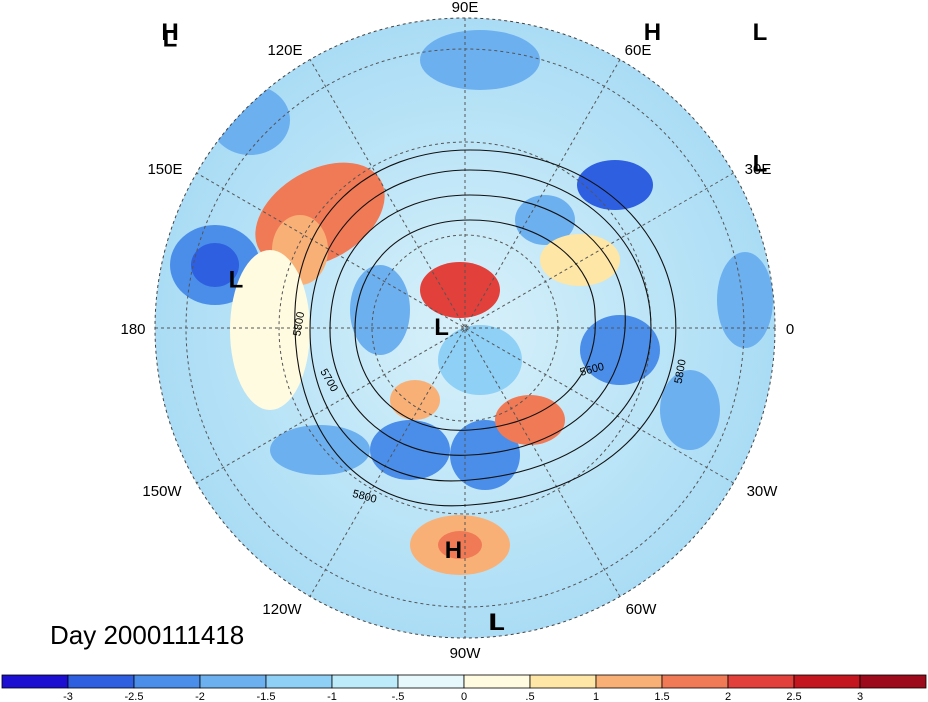 The width and height of the screenshot is (928, 702). Describe the element at coordinates (465, 8) in the screenshot. I see `lon-label-90e: 90E` at that location.